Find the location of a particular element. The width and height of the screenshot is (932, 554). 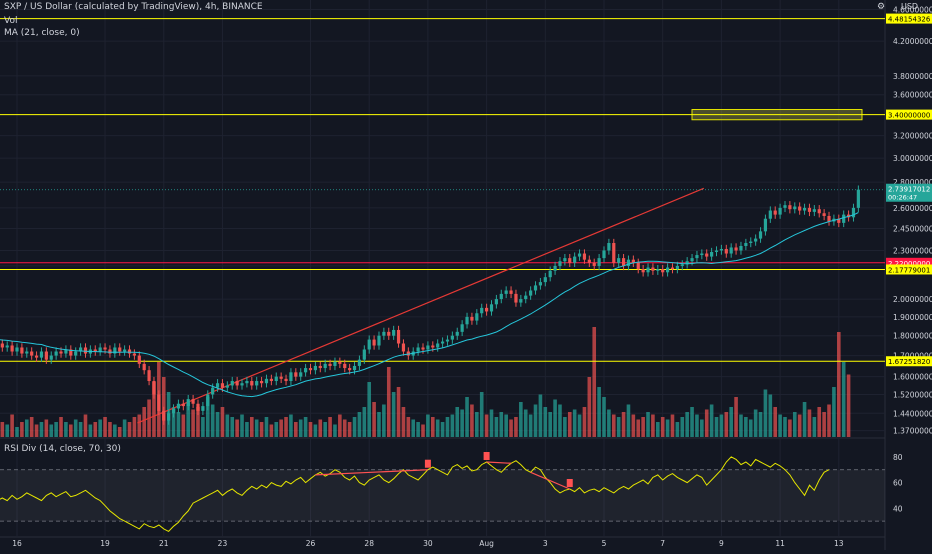

level-price-label: 2.22000000 is located at coordinates (909, 264).